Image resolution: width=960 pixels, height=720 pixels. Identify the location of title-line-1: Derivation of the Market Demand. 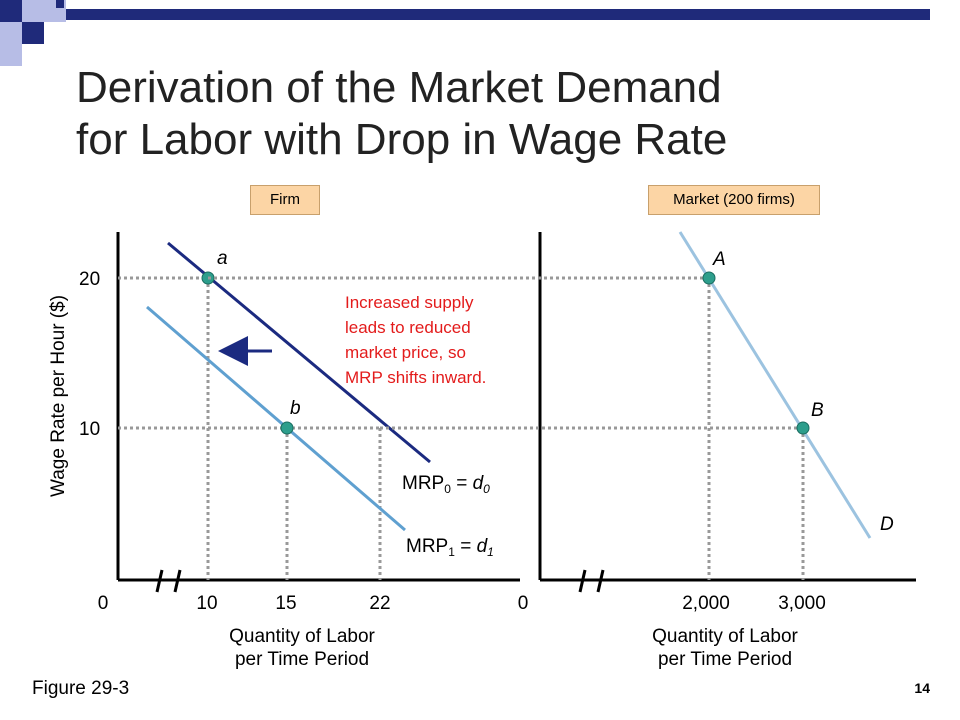
(399, 87).